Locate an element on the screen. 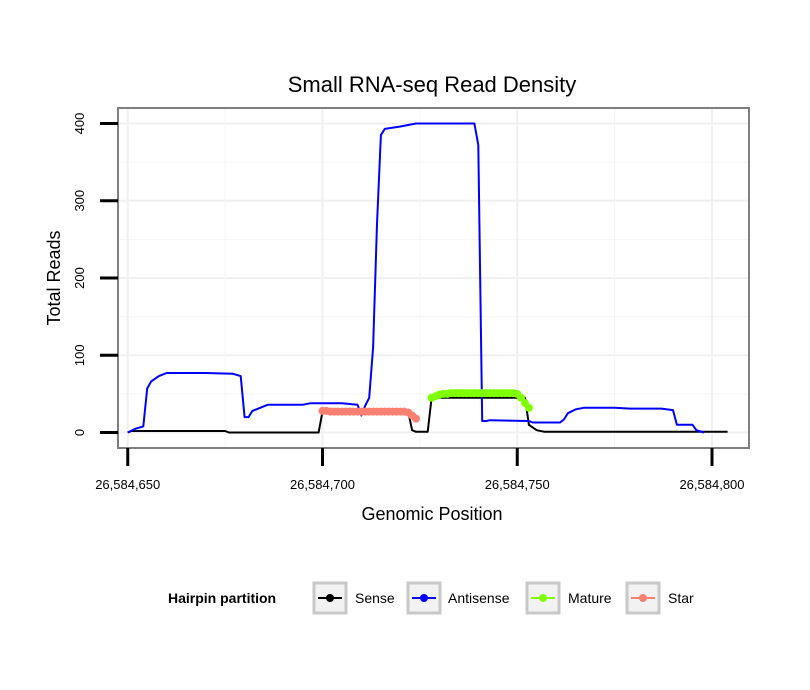 The height and width of the screenshot is (690, 810). legend-item-star: Star is located at coordinates (659, 598).